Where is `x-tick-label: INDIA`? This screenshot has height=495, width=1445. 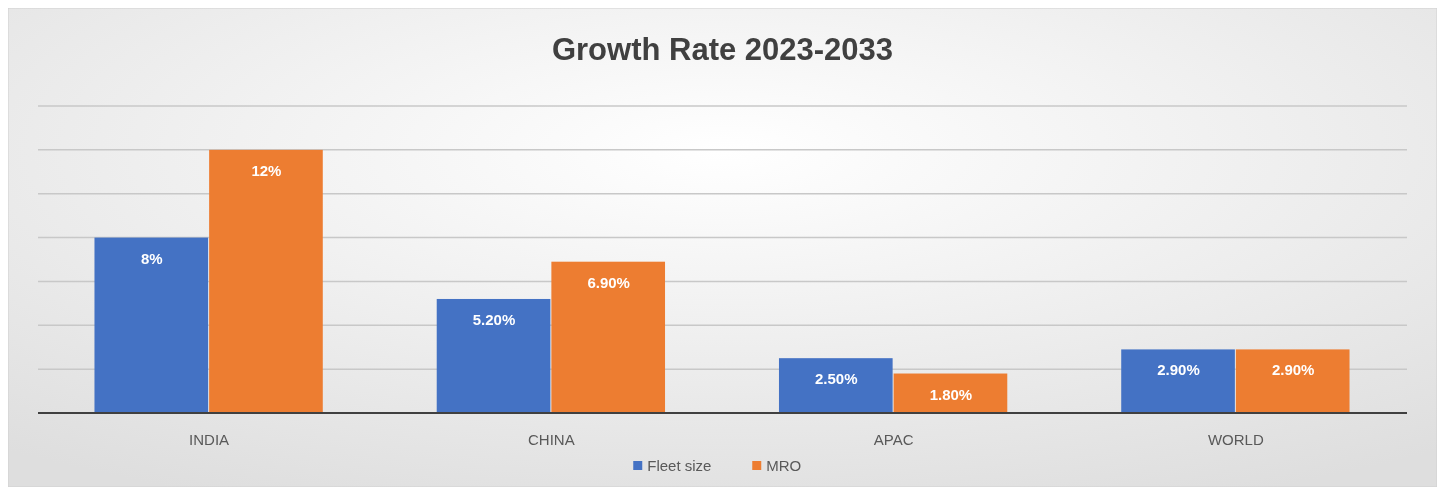
x-tick-label: INDIA is located at coordinates (209, 439).